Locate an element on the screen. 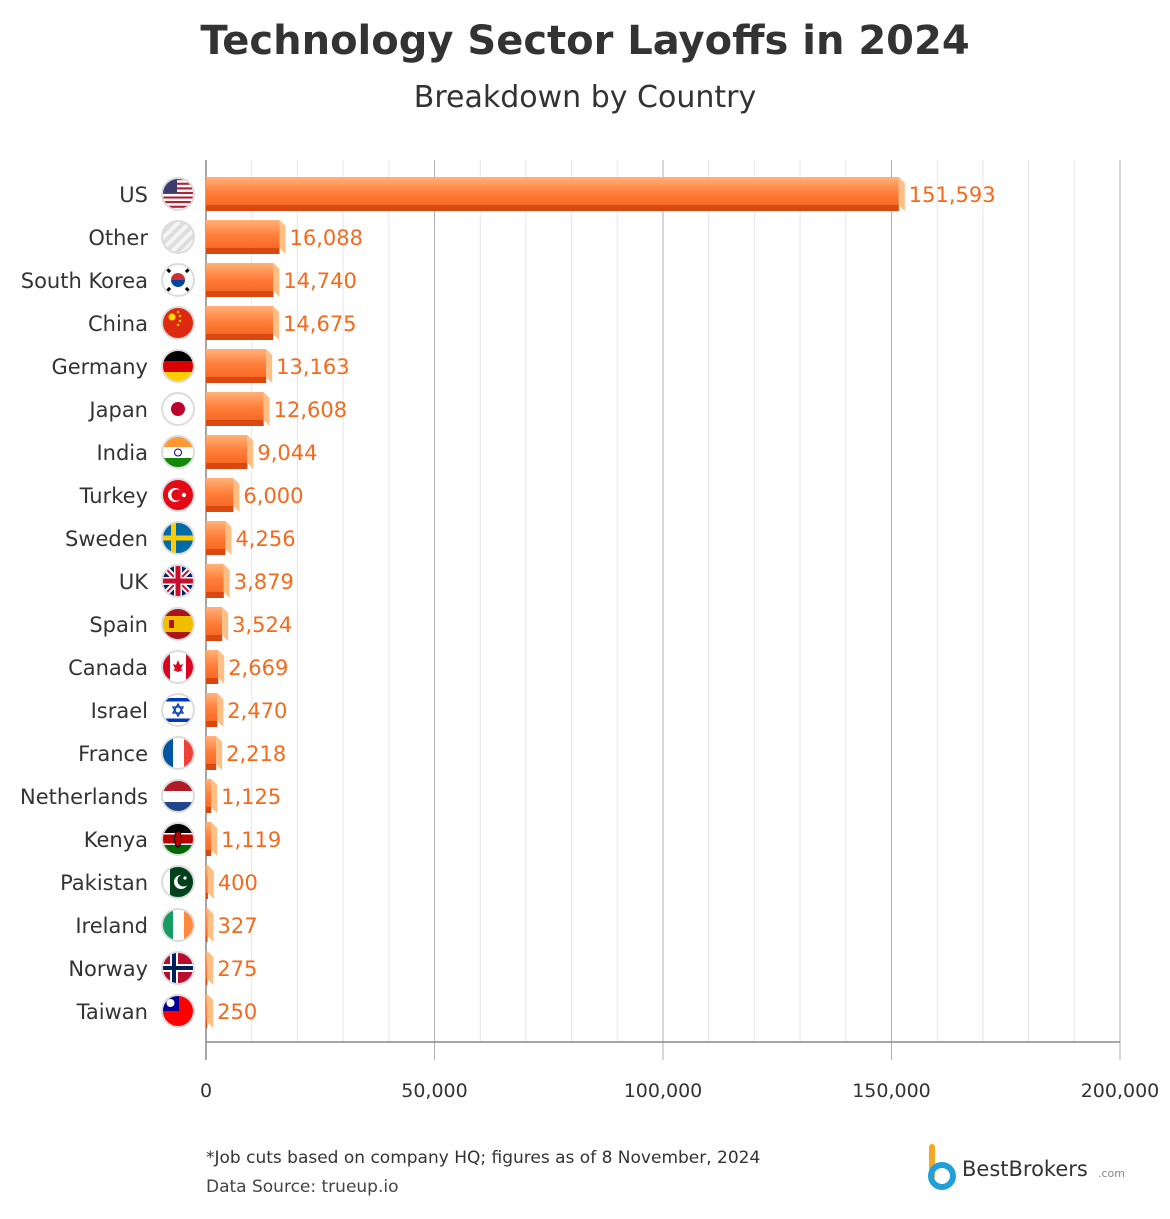 The image size is (1170, 1219). value-label: 13,163 is located at coordinates (312, 367).